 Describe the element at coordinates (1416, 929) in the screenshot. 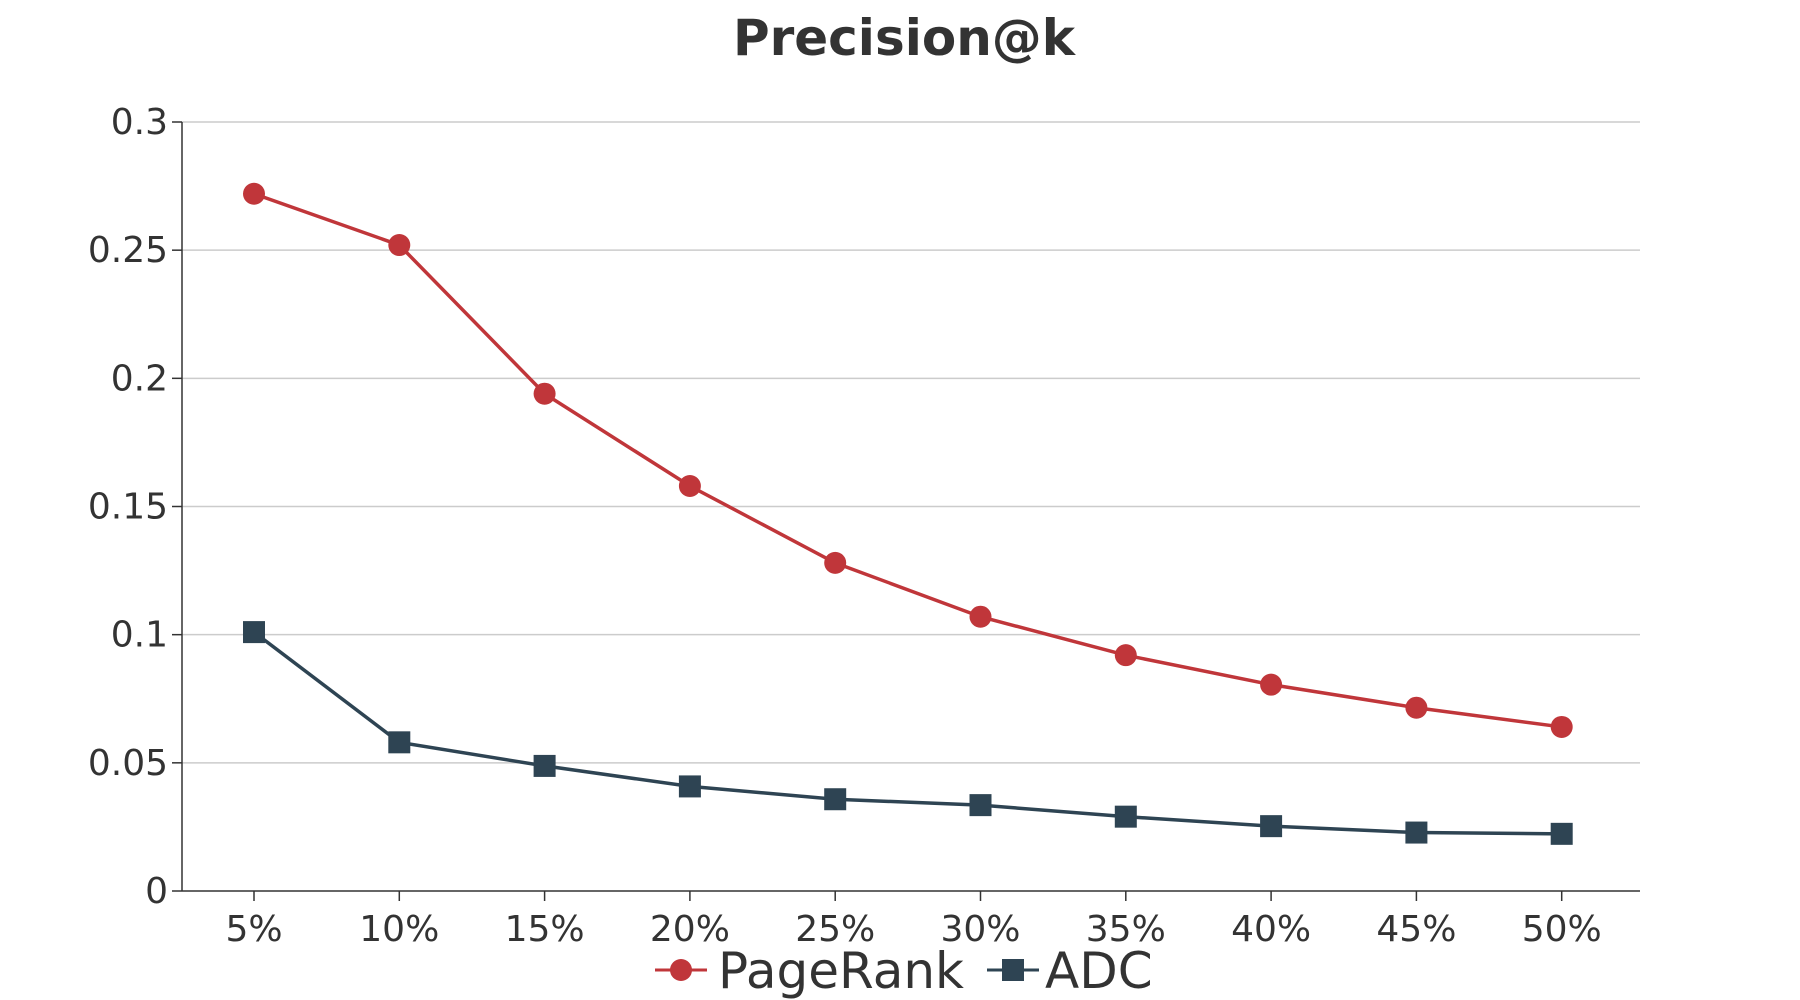

I see `x-tick-label: 45%` at that location.